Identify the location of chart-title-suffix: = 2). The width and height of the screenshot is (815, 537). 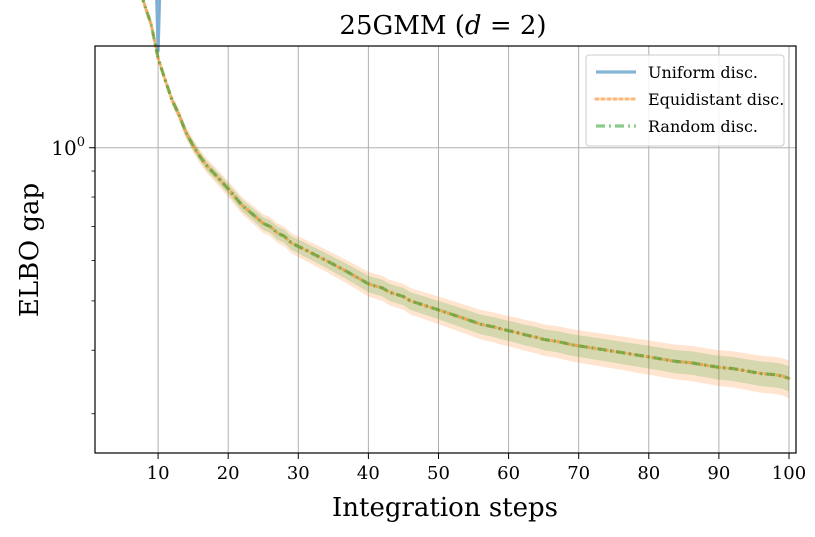
(514, 26).